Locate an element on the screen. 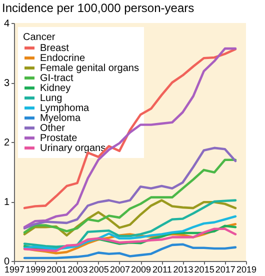  legend-label: Endocrine is located at coordinates (63, 58).